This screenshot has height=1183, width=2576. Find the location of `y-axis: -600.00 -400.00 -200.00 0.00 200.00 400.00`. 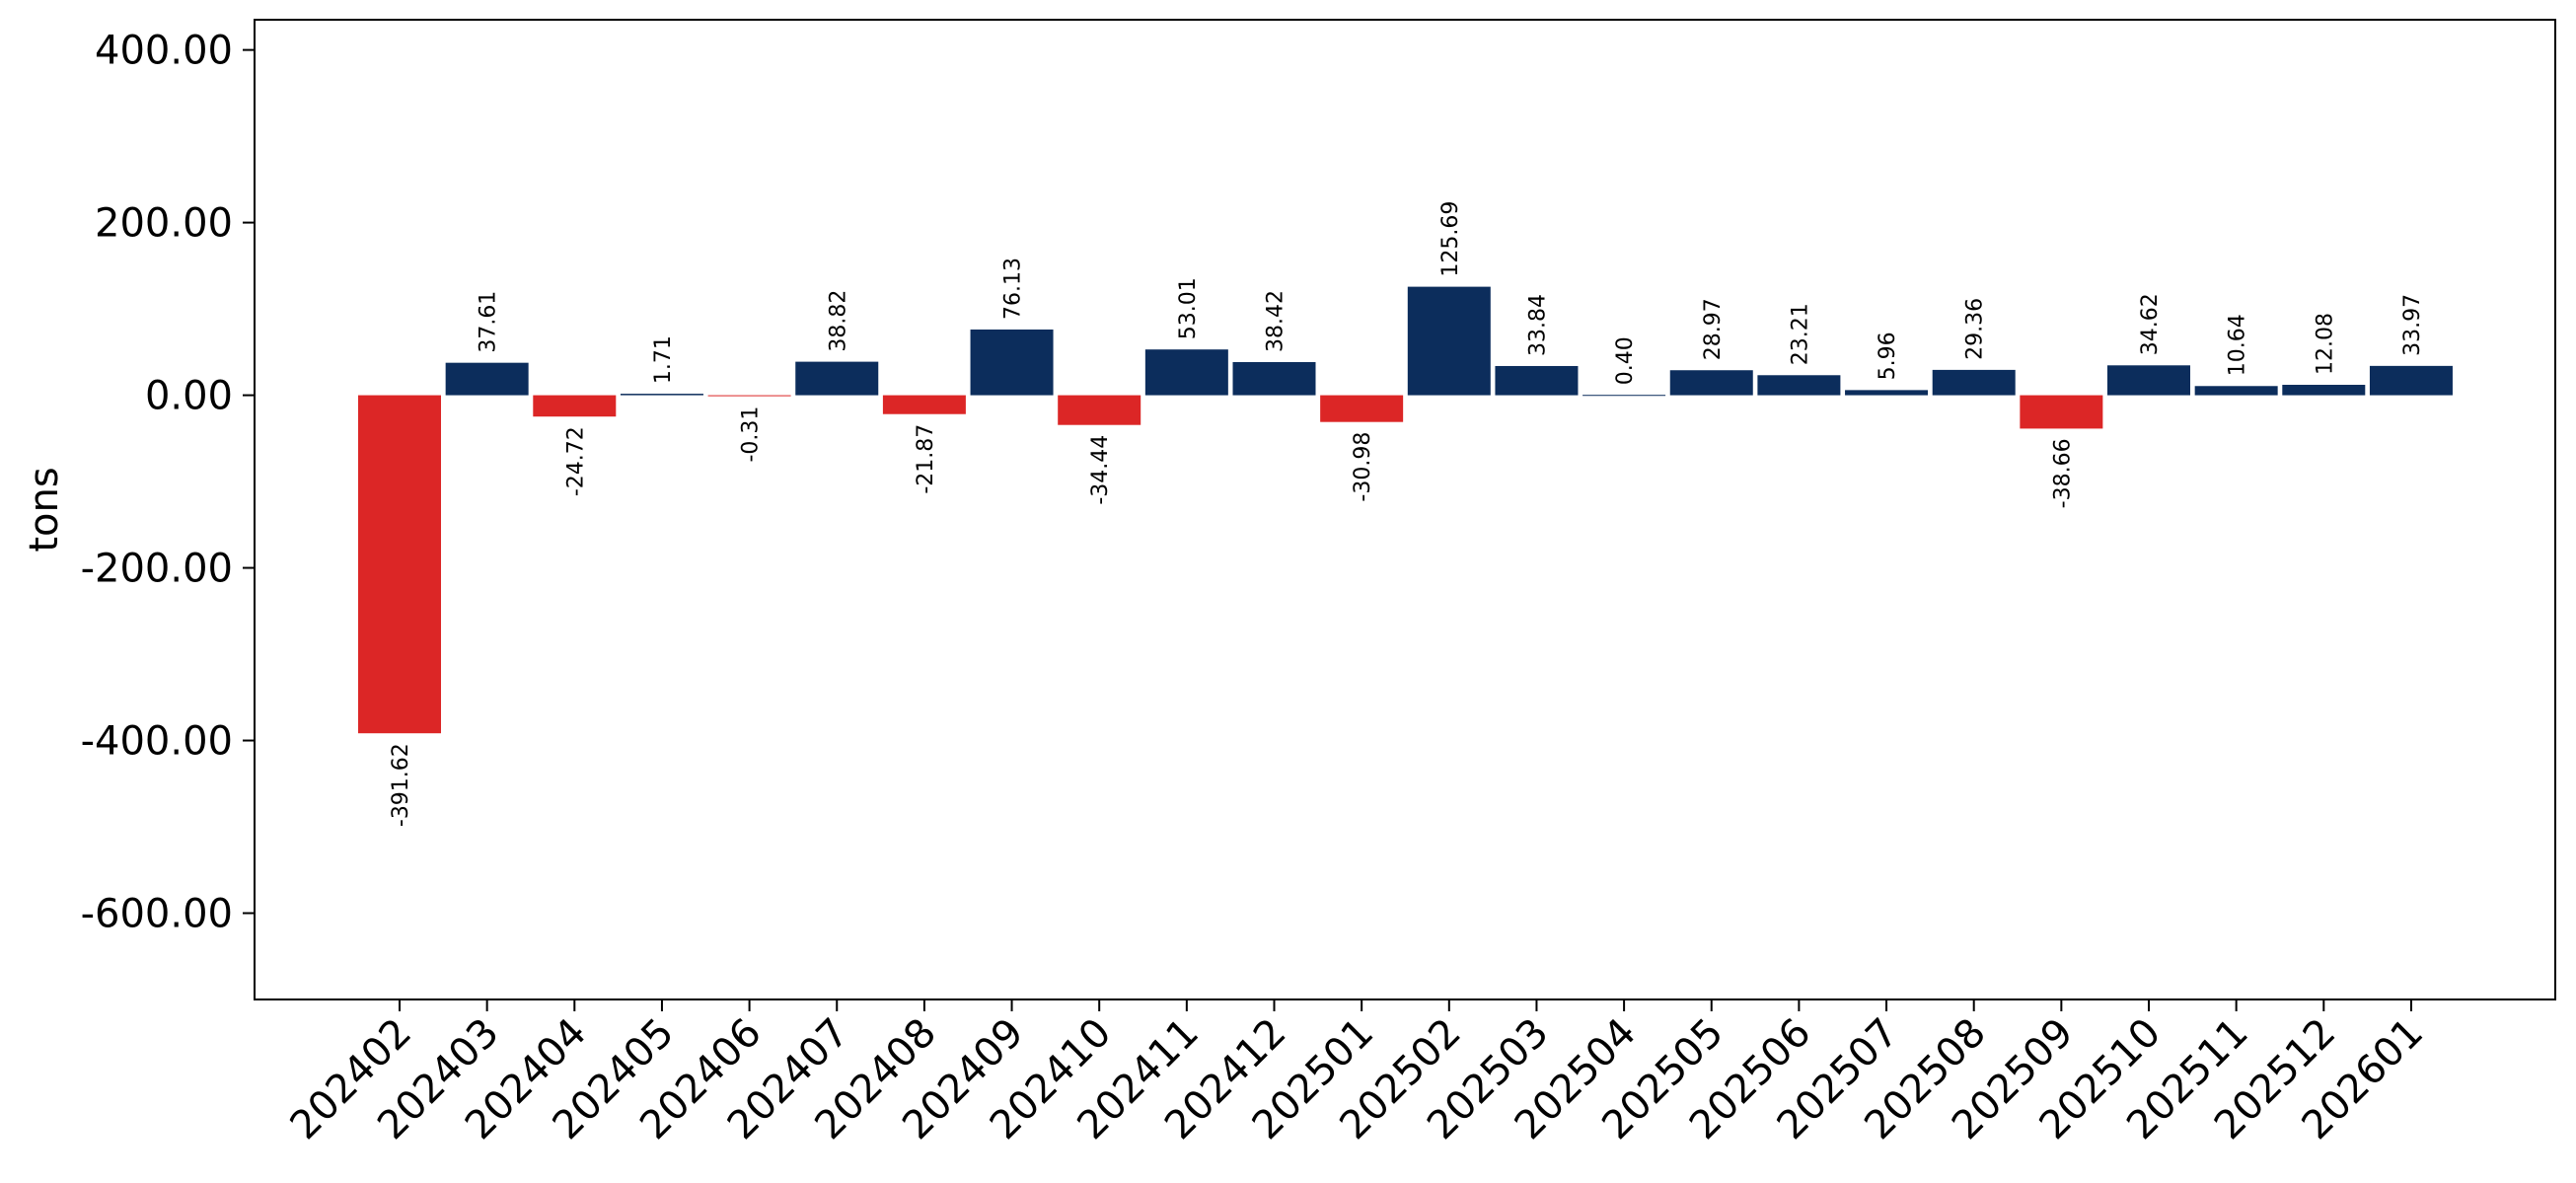

y-axis: -600.00 -400.00 -200.00 0.00 200.00 400.00 is located at coordinates (168, 483).